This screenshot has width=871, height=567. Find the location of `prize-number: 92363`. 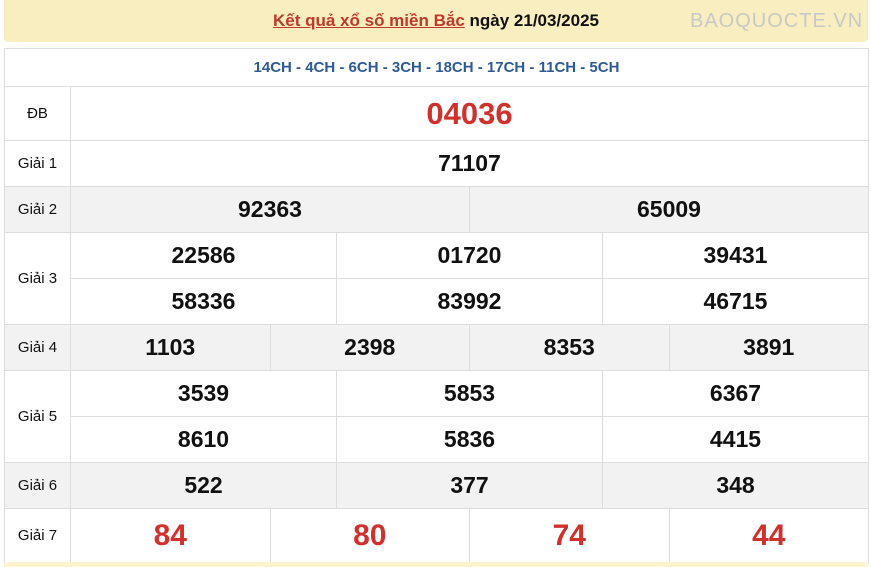

prize-number: 92363 is located at coordinates (270, 209).